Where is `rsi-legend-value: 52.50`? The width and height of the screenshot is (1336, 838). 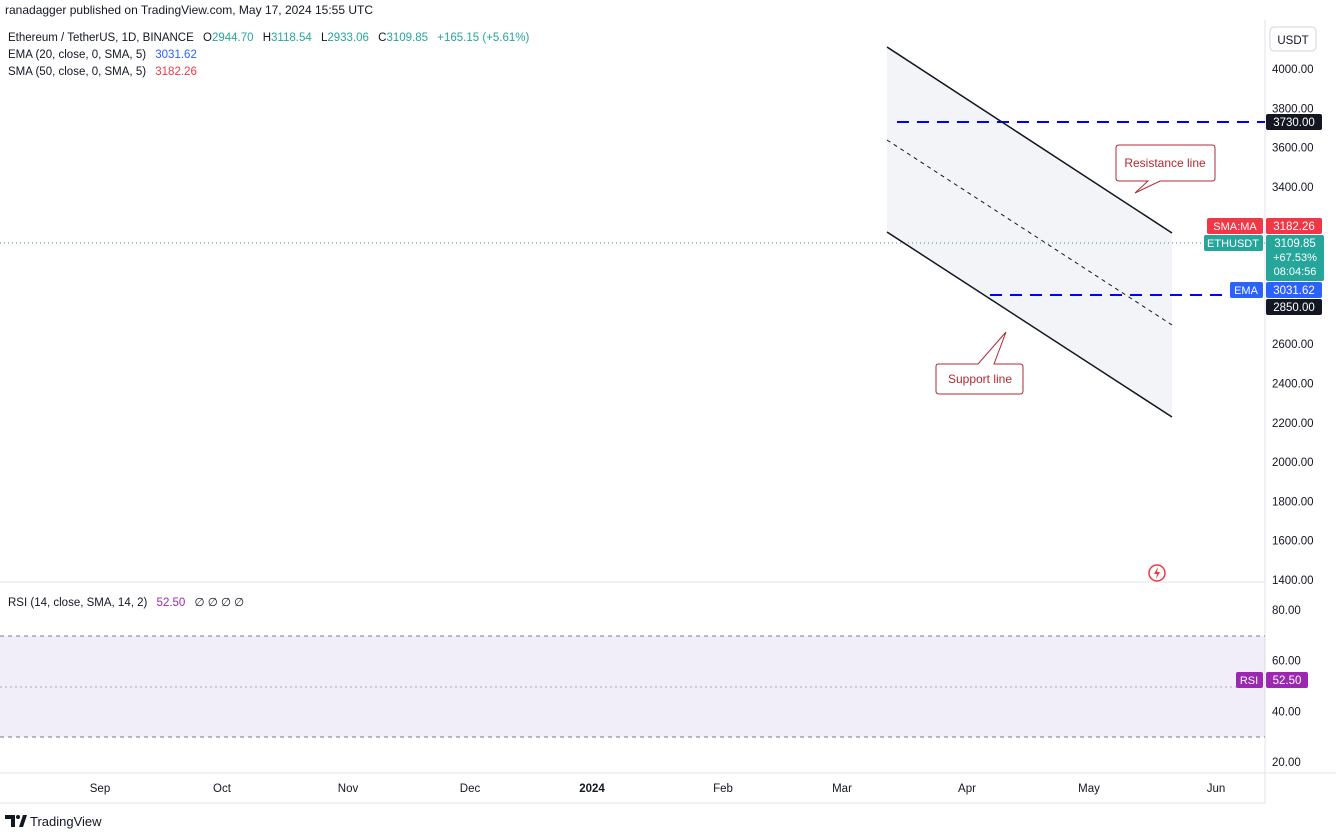
rsi-legend-value: 52.50 is located at coordinates (171, 603).